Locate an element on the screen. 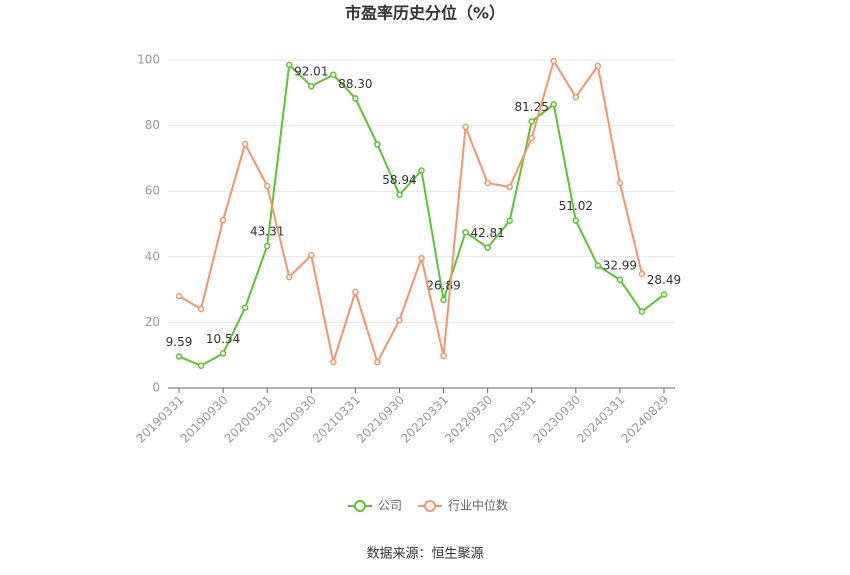  y-tick-label: 60 is located at coordinates (152, 191).